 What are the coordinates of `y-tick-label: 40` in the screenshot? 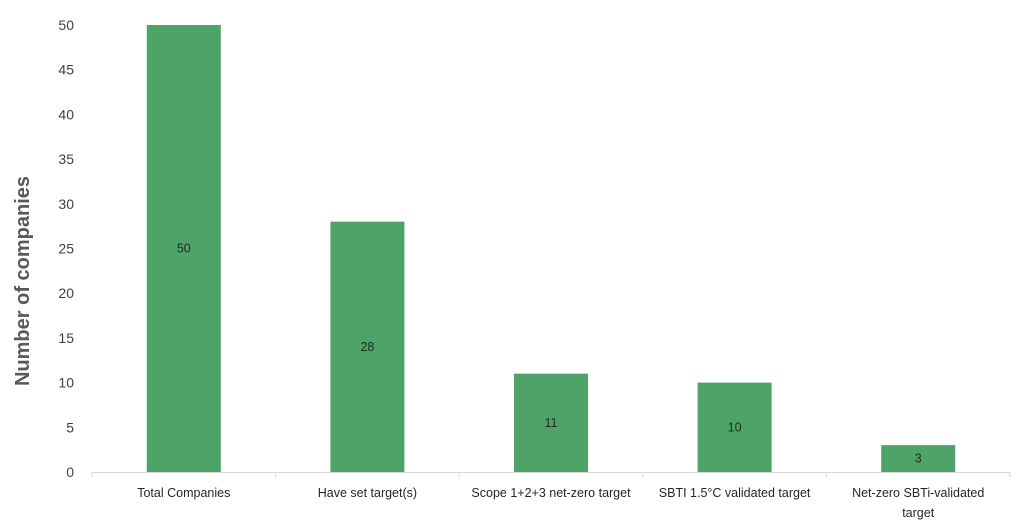 It's located at (66, 114).